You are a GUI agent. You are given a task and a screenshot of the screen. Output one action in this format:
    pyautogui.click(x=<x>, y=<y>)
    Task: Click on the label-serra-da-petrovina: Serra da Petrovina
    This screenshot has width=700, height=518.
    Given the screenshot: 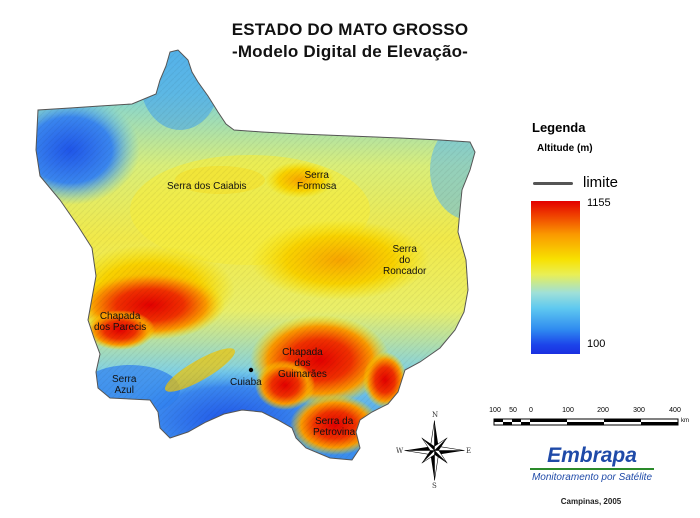 What is the action you would take?
    pyautogui.click(x=334, y=427)
    